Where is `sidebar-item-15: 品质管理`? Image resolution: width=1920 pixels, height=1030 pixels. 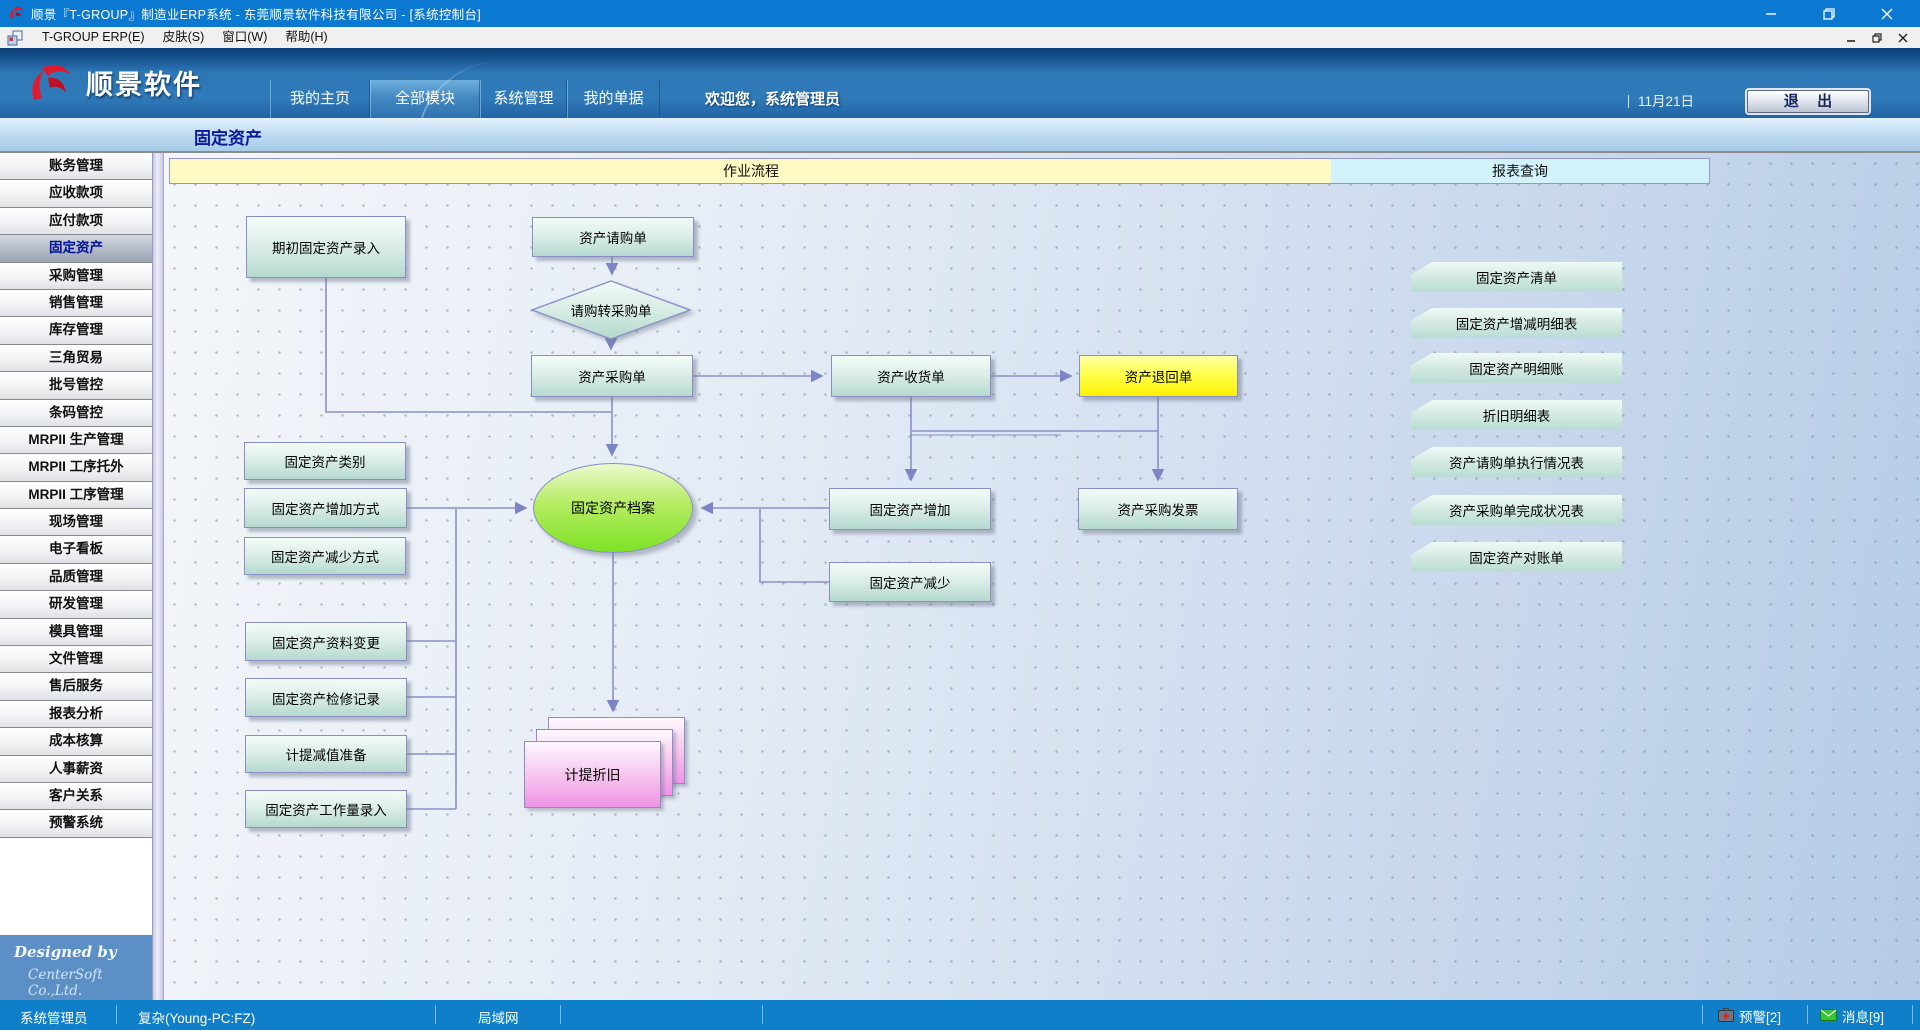 sidebar-item-15: 品质管理 is located at coordinates (76, 577).